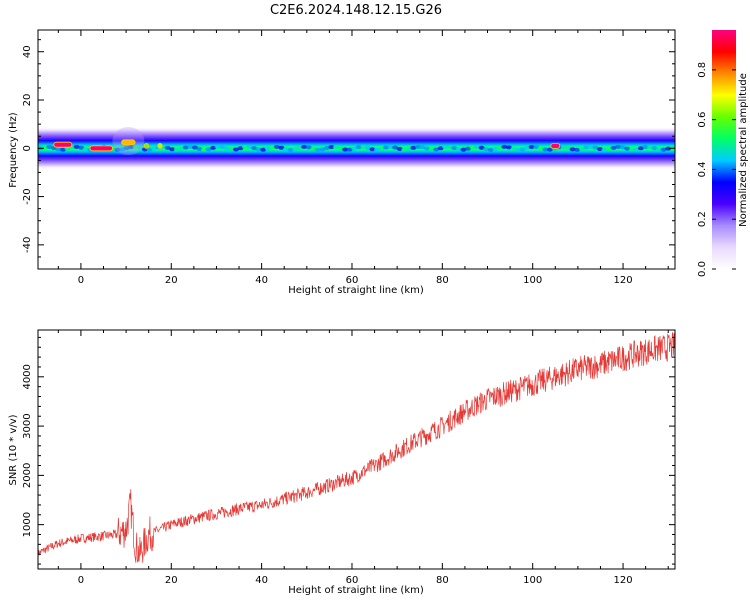 The height and width of the screenshot is (600, 750). What do you see at coordinates (261, 580) in the screenshot?
I see `snr-x-tick-label: 40` at bounding box center [261, 580].